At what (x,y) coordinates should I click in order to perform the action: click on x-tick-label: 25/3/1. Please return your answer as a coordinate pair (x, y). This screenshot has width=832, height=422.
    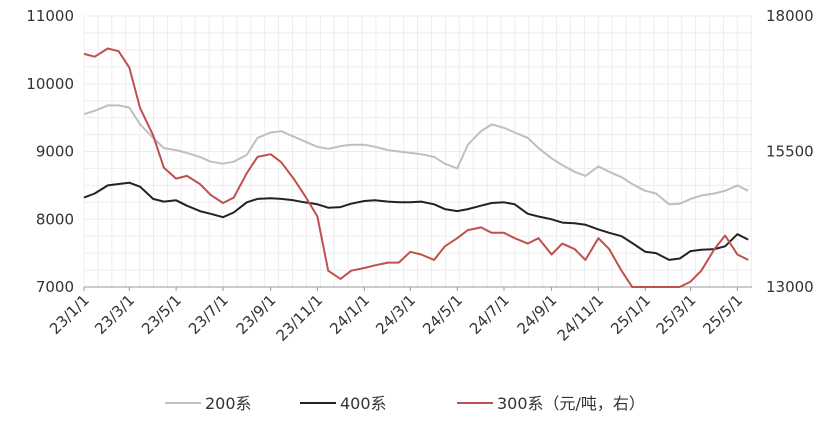
    Looking at the image, I should click on (676, 314).